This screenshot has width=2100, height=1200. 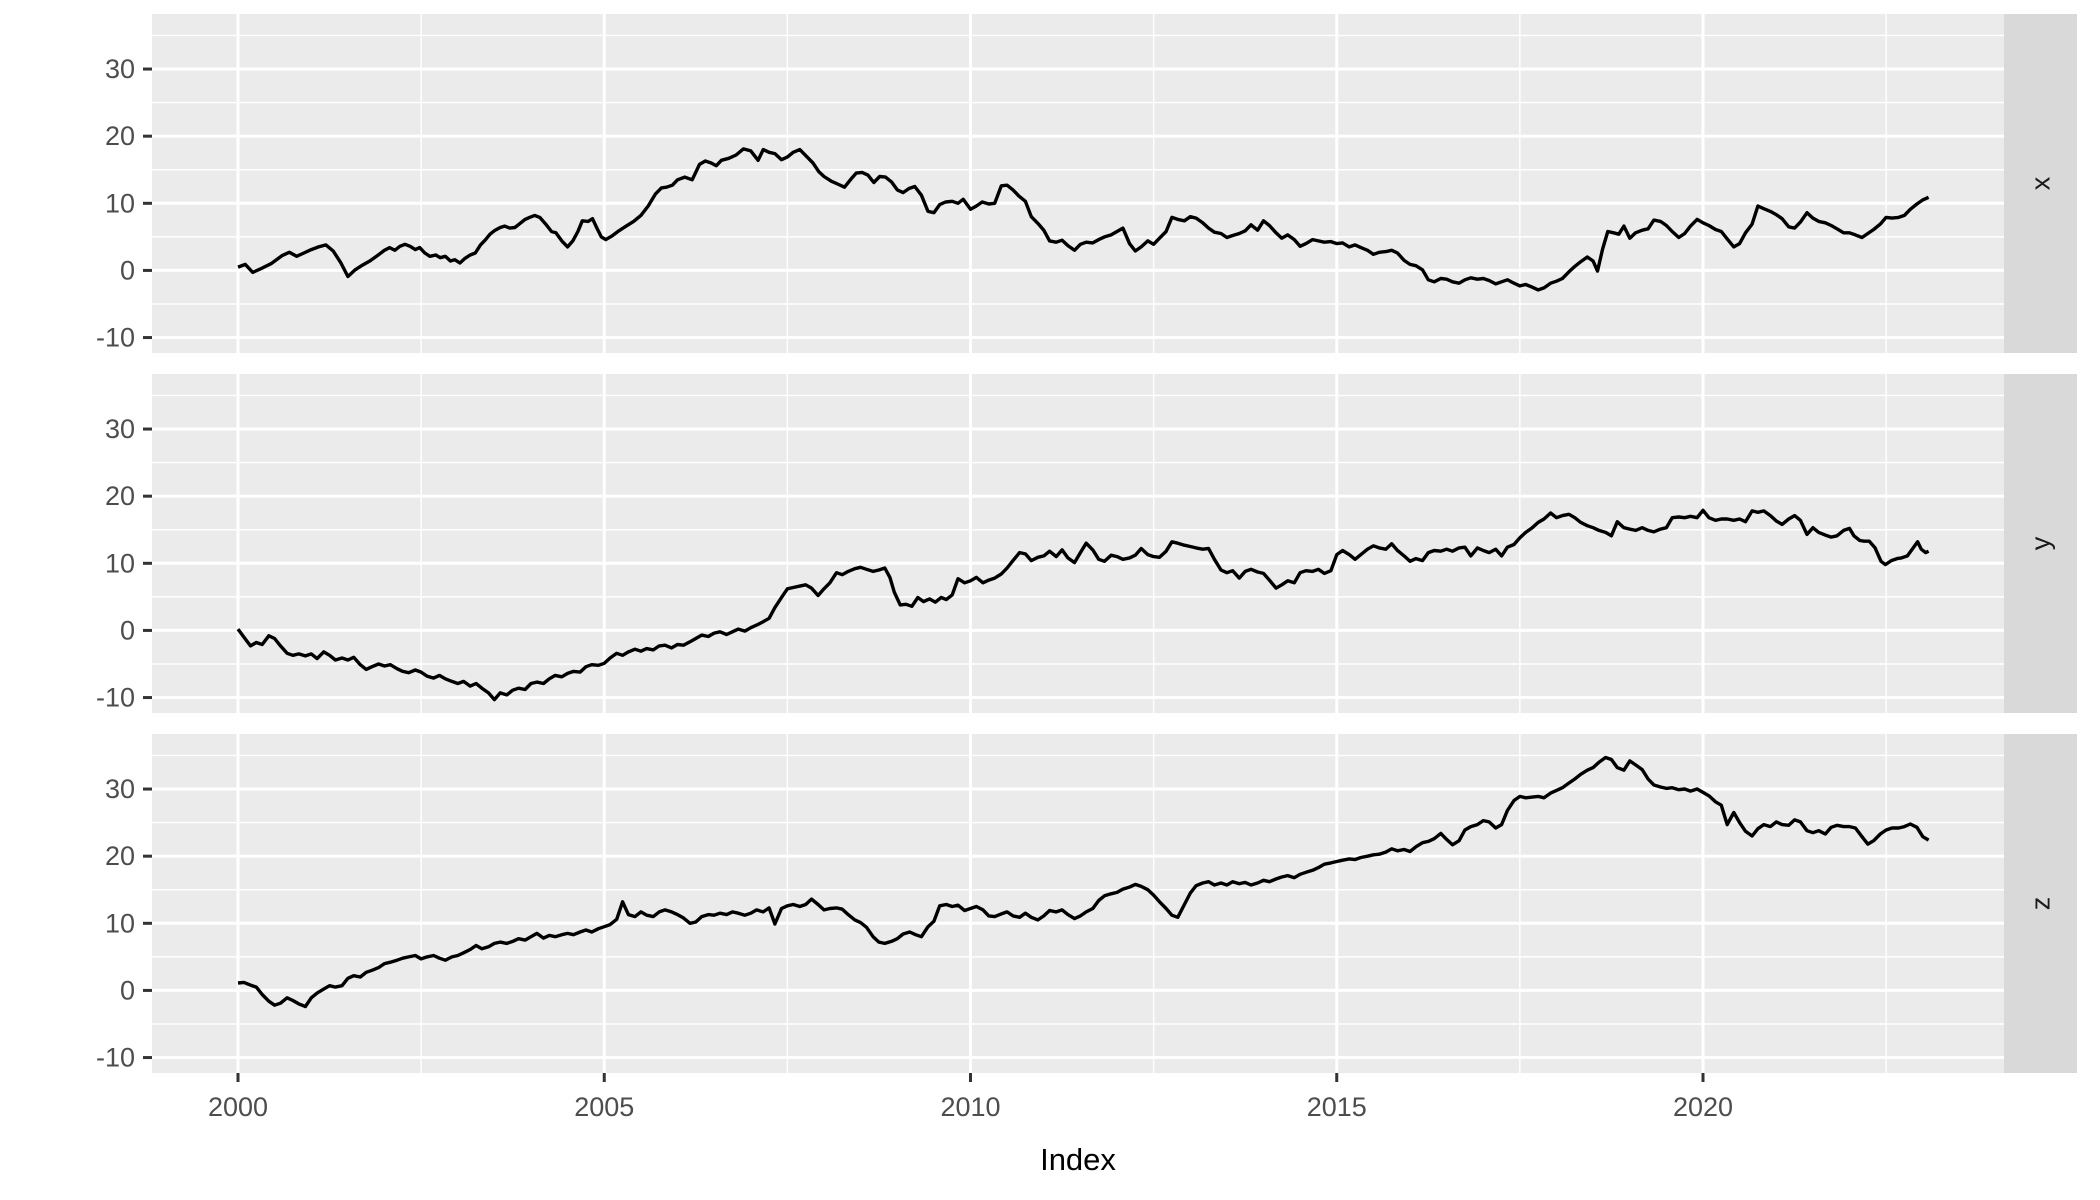 What do you see at coordinates (970, 1107) in the screenshot?
I see `x-tick-label: 2010` at bounding box center [970, 1107].